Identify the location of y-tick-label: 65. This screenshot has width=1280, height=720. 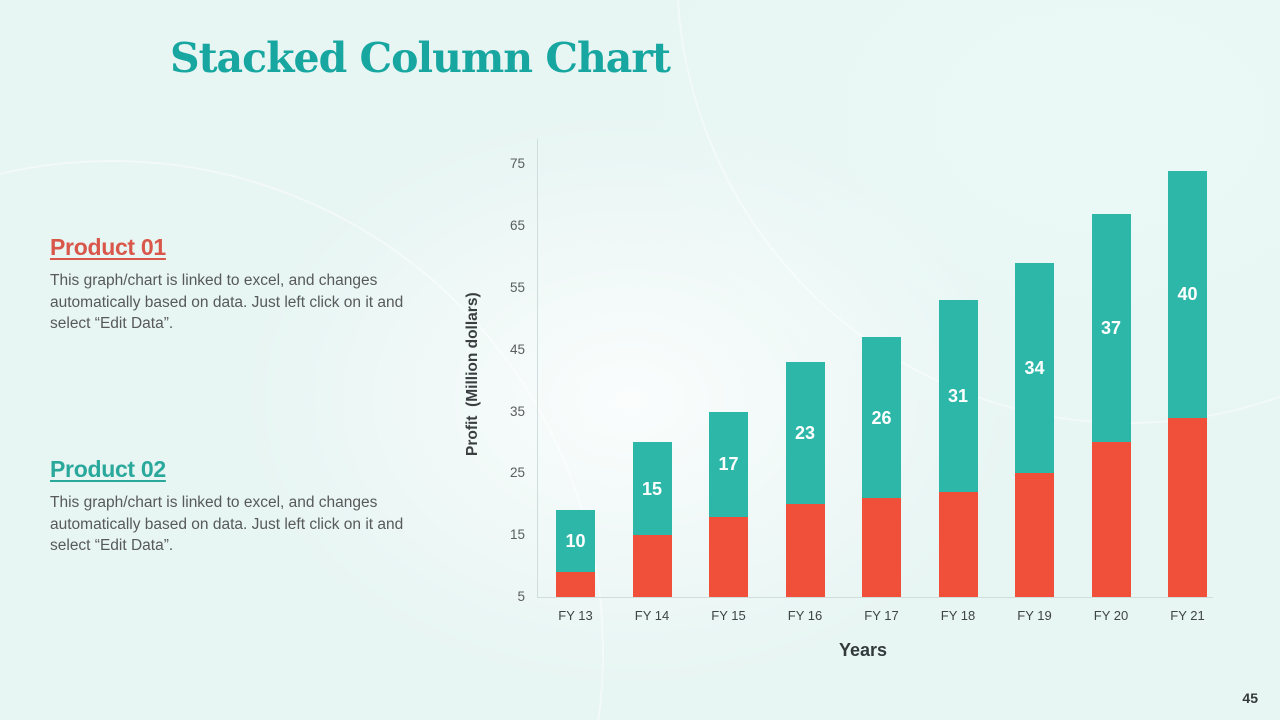
(517, 226).